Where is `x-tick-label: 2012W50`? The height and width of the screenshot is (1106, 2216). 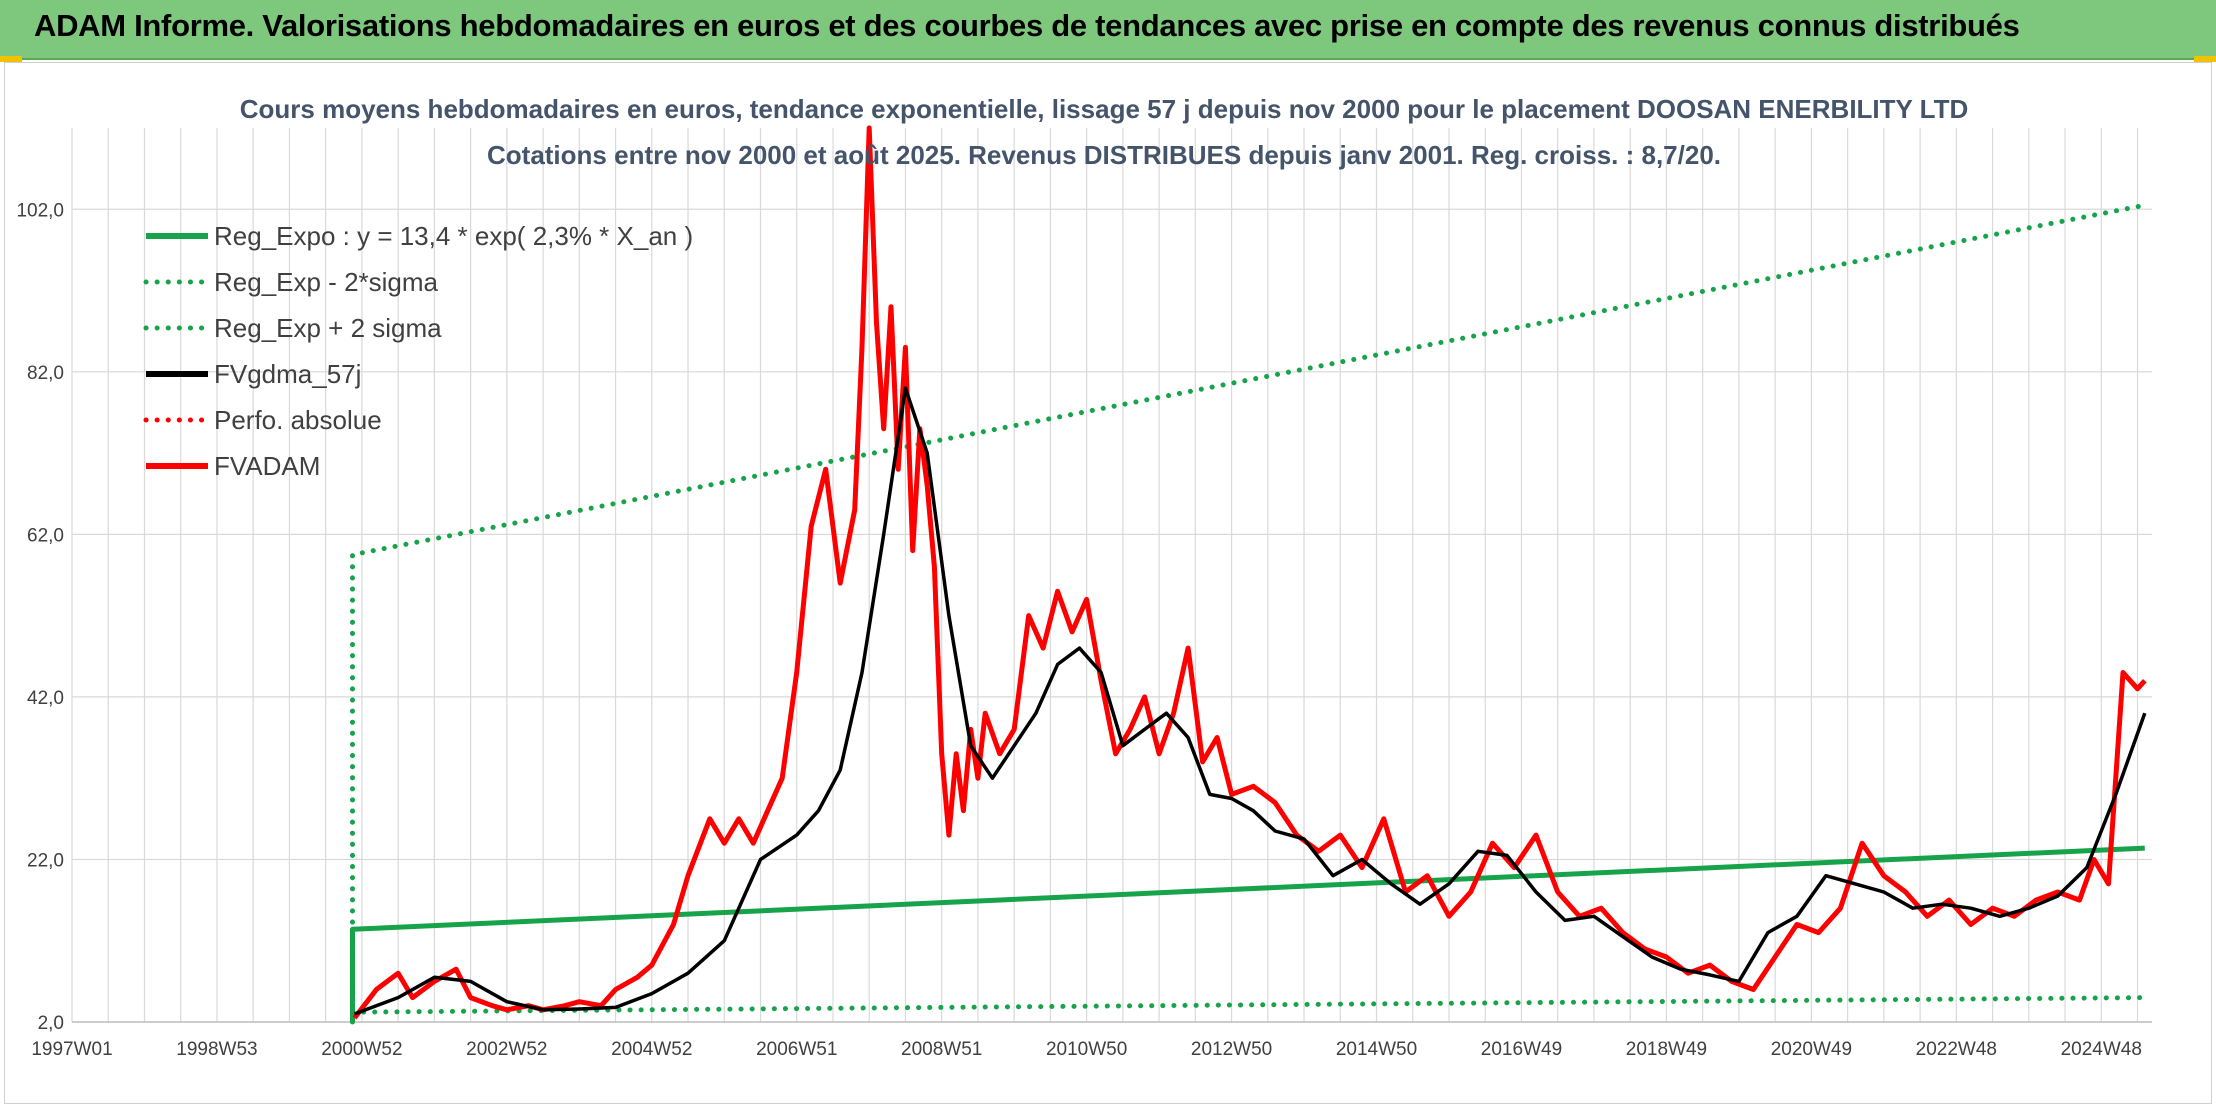
x-tick-label: 2012W50 is located at coordinates (1231, 1049).